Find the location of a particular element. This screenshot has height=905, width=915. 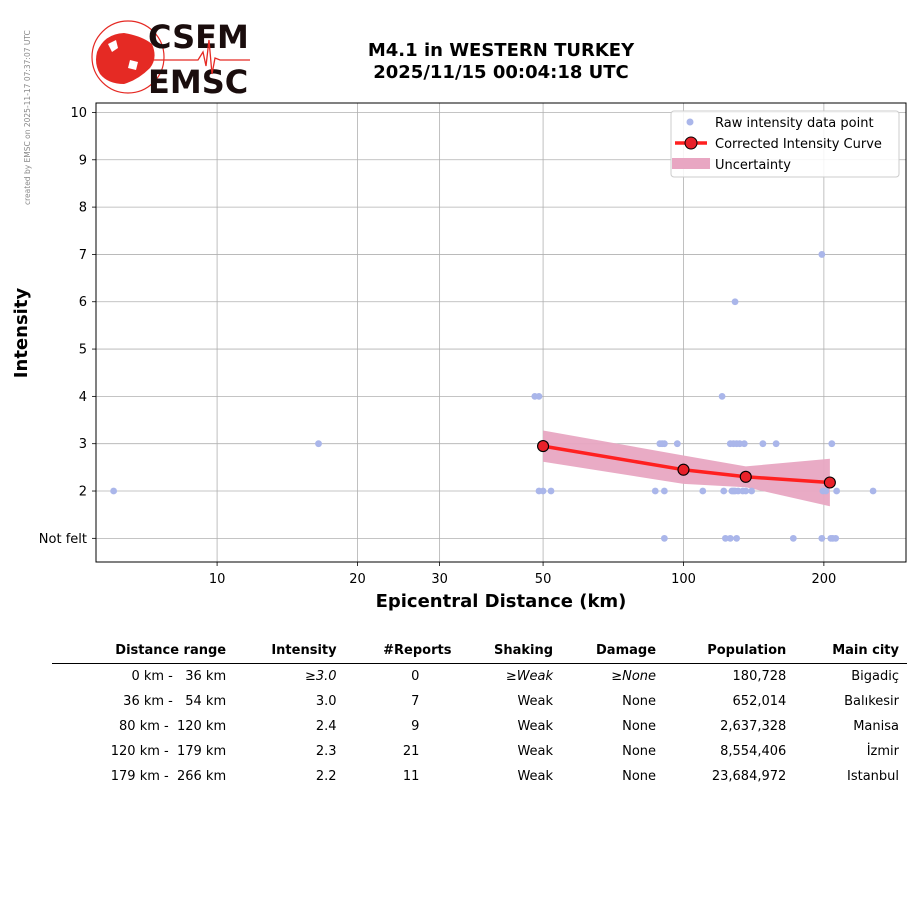

cell-population: 2,637,328 is located at coordinates (753, 726).